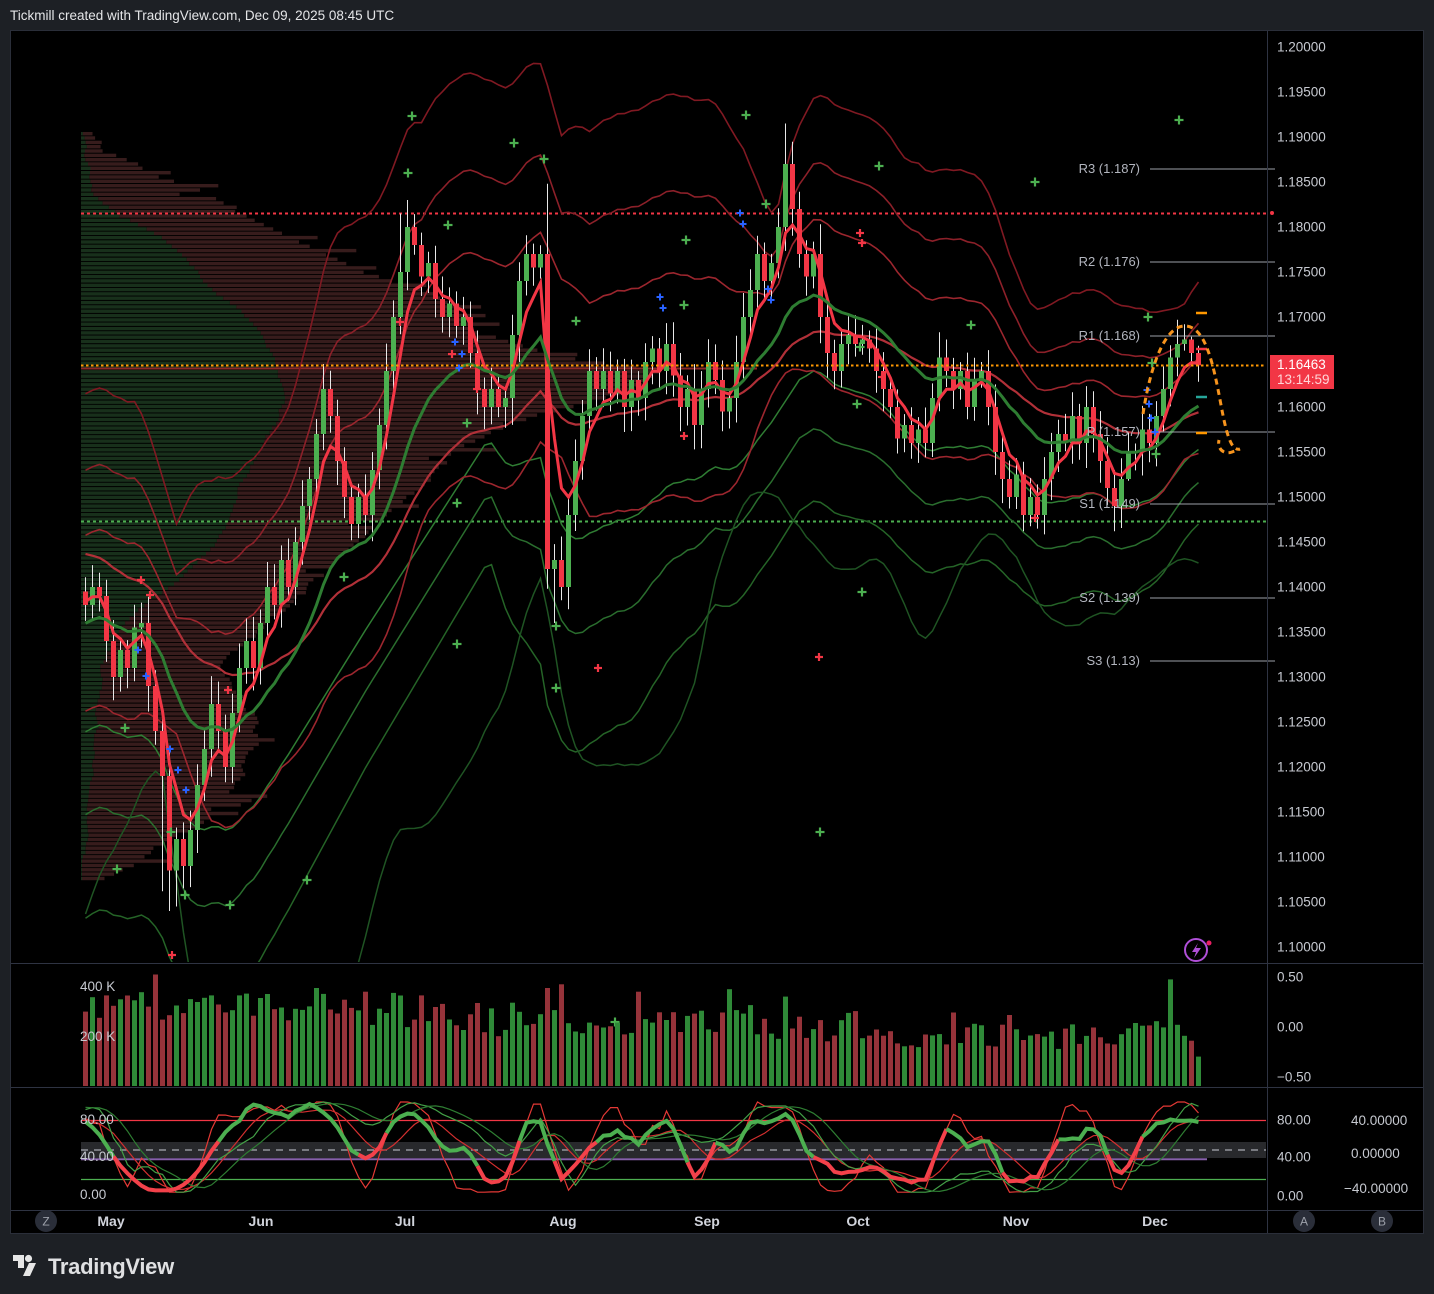 The image size is (1434, 1294). I want to click on svg-text: 1.17000, so click(1301, 317).